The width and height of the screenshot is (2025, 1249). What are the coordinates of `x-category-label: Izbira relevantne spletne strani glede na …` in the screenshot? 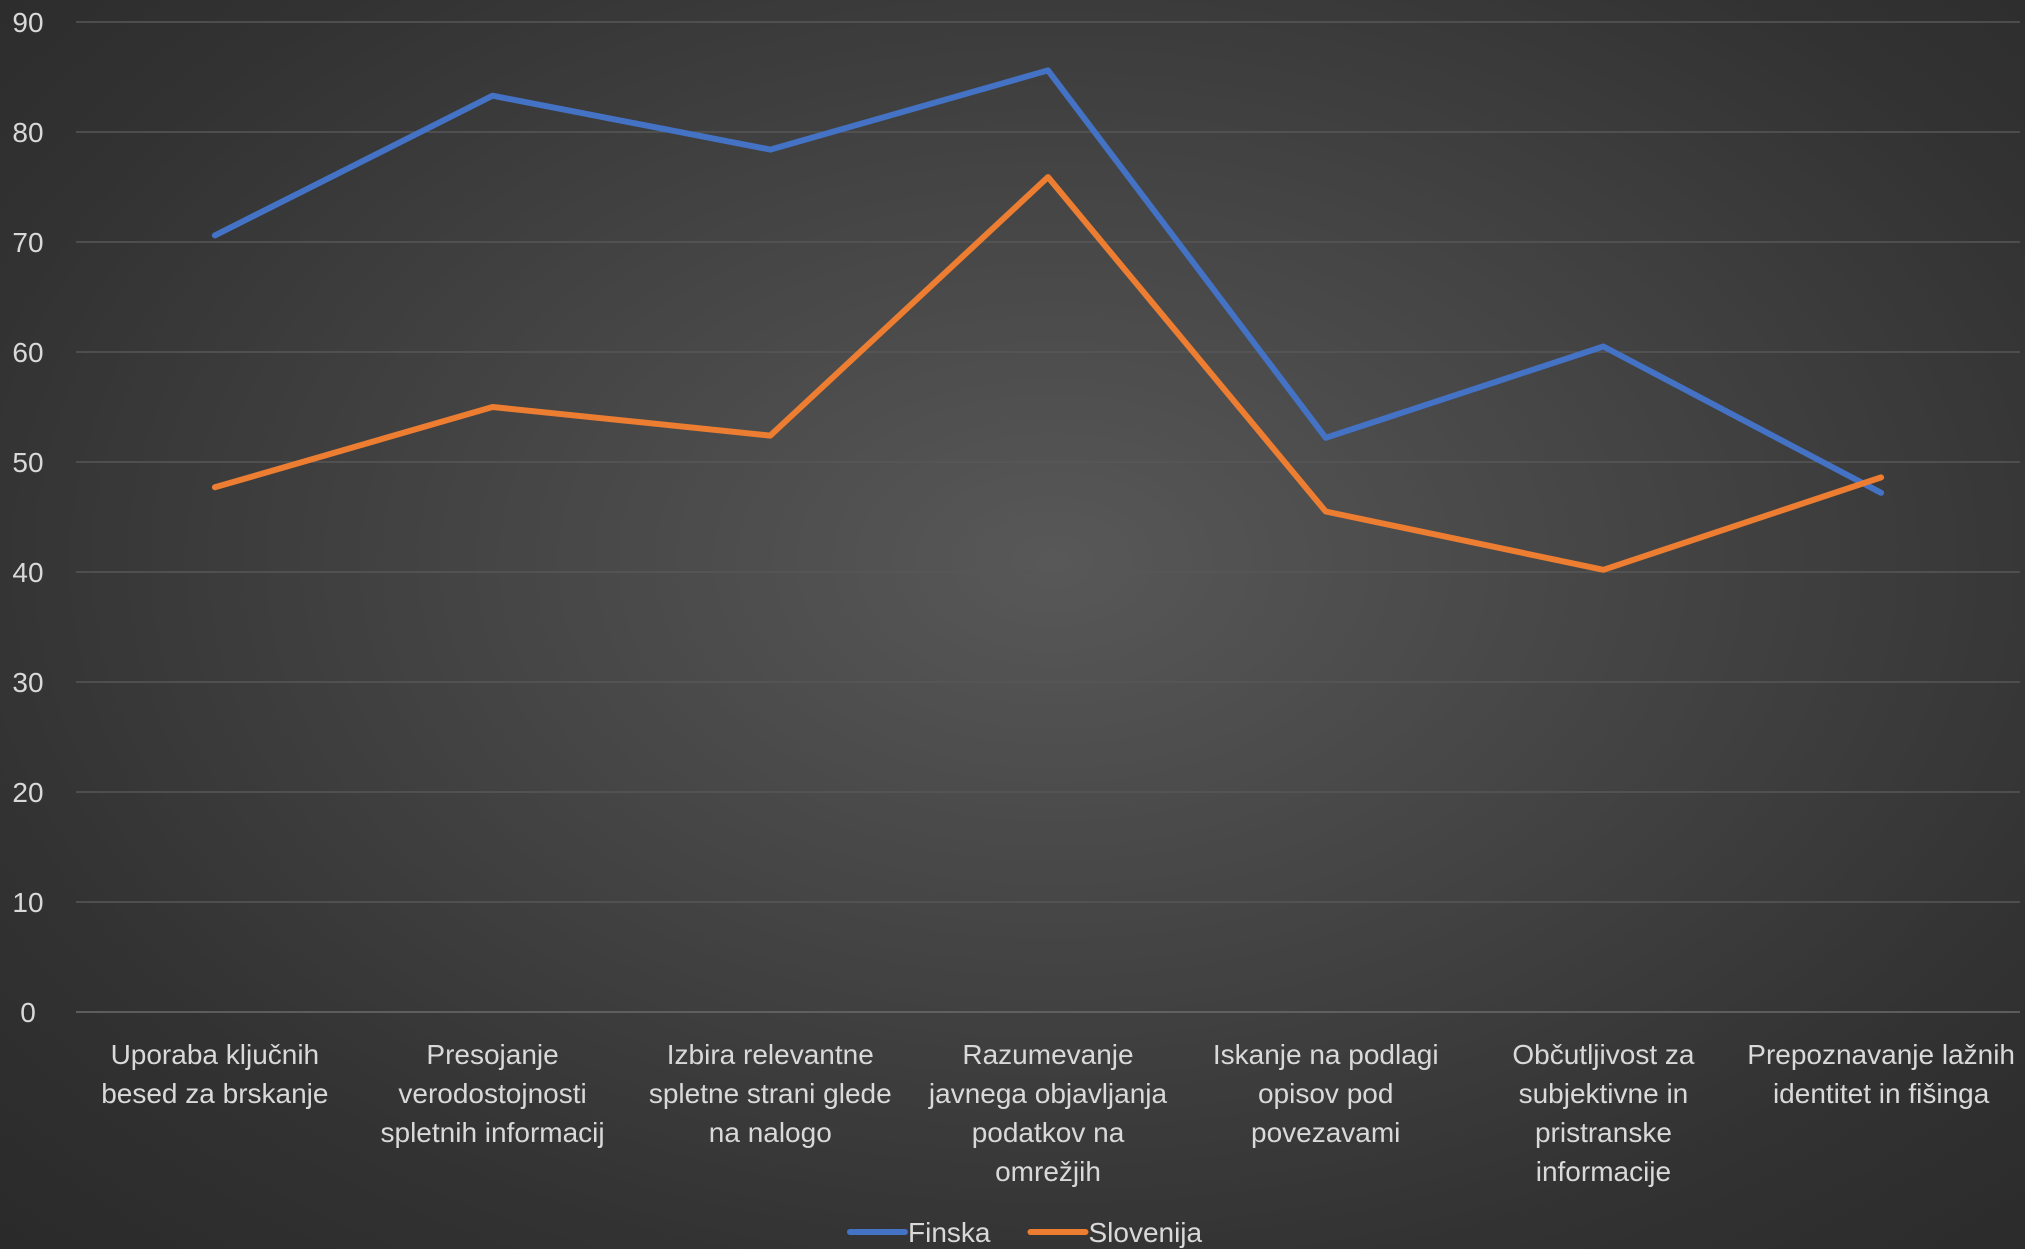 It's located at (770, 1093).